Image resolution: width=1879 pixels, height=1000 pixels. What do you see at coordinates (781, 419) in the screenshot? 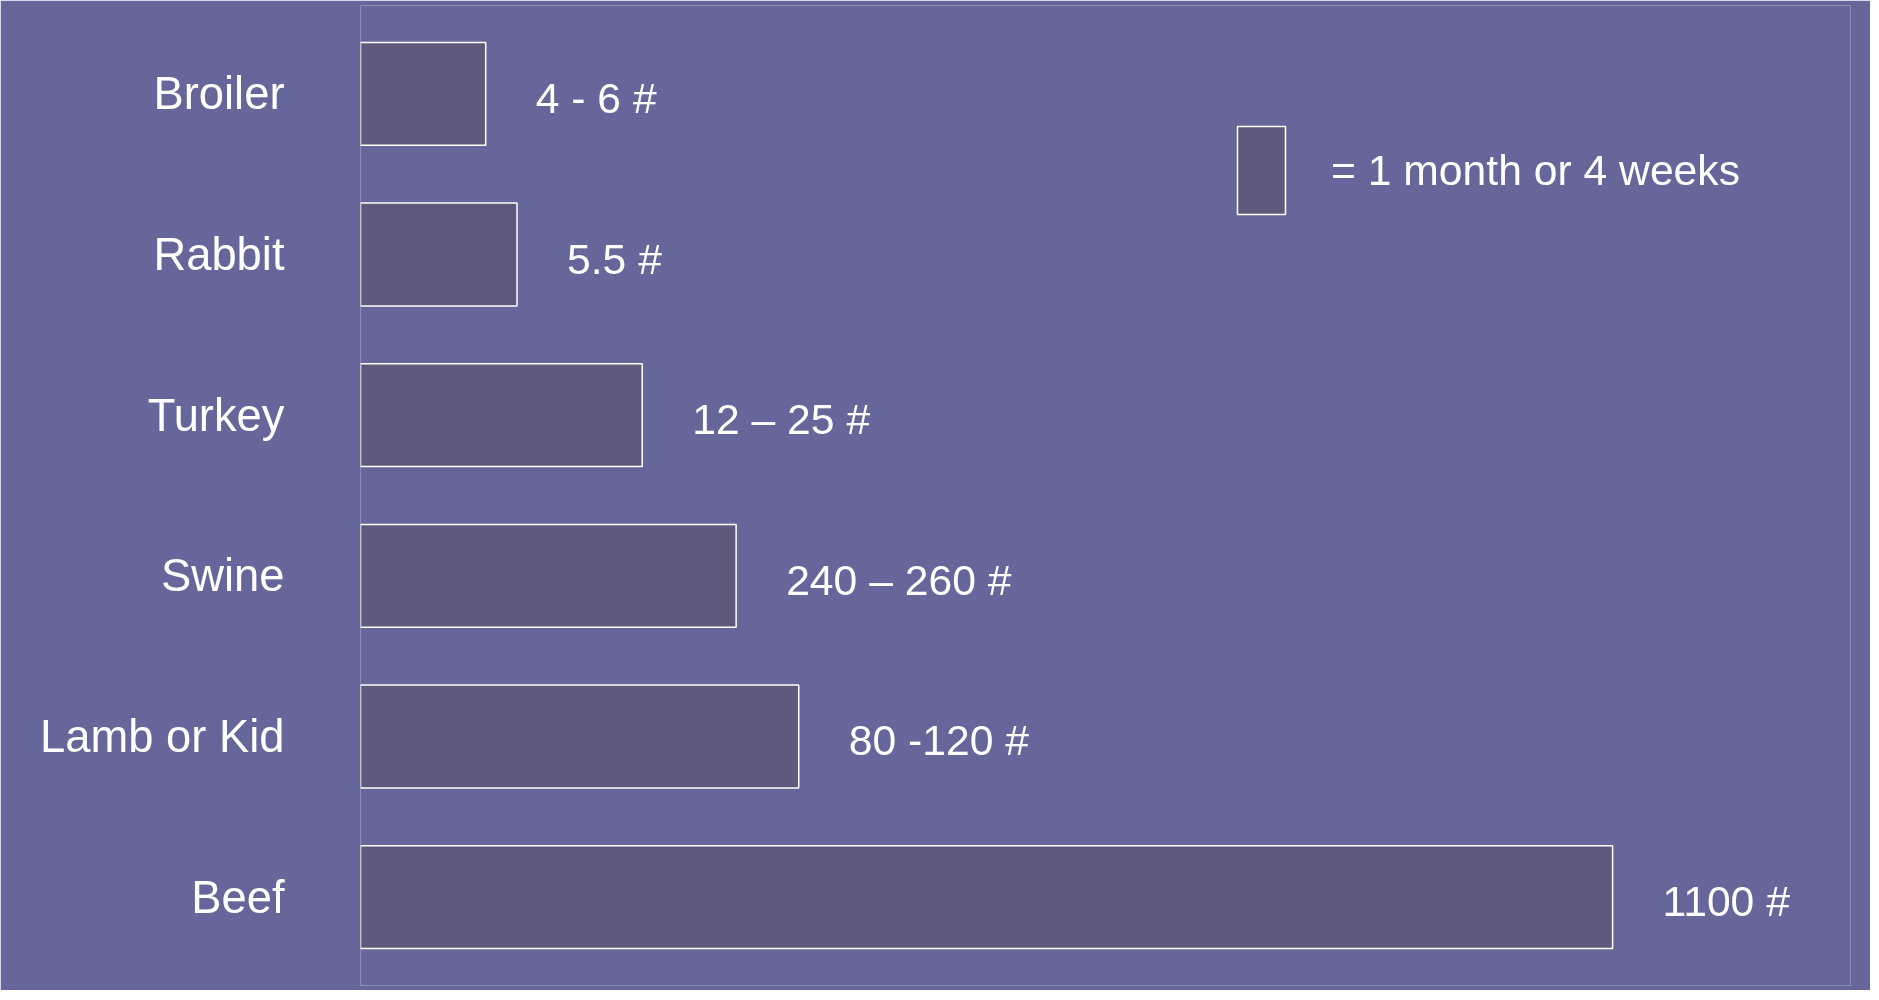
I see `annotation: 12 – 25 #` at bounding box center [781, 419].